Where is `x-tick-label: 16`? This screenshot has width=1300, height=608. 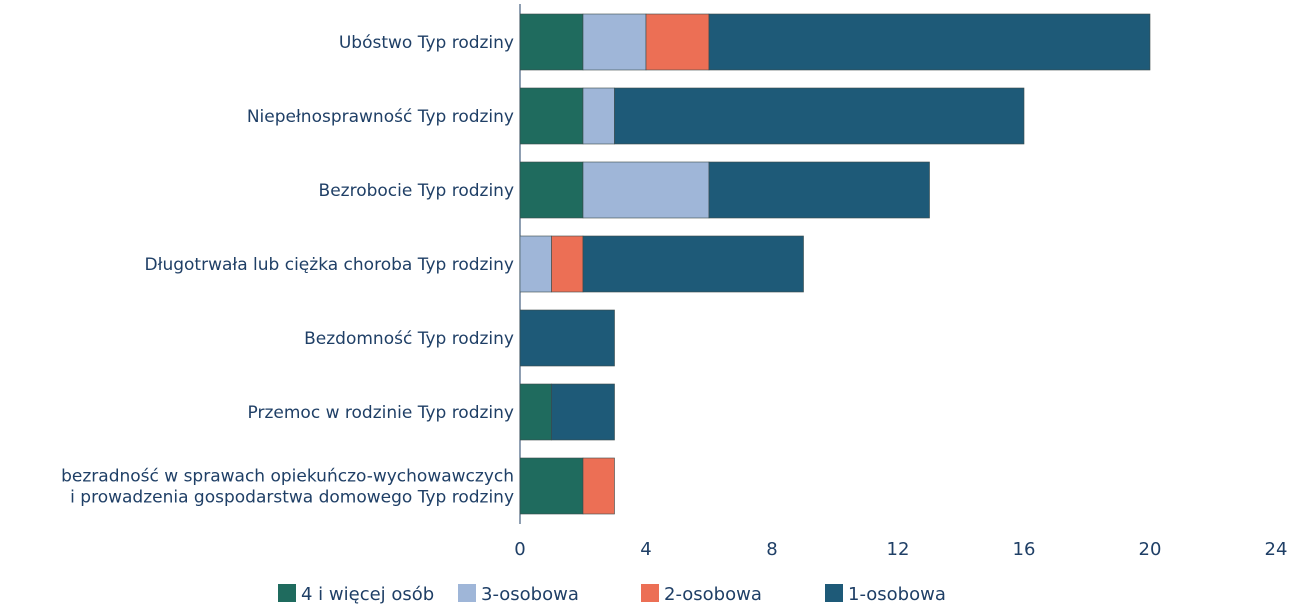 x-tick-label: 16 is located at coordinates (1024, 549).